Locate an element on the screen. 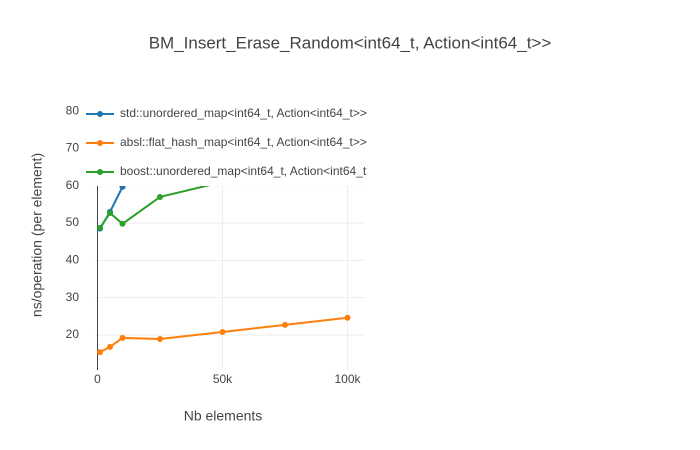  x-axis-title: Nb elements is located at coordinates (223, 416).